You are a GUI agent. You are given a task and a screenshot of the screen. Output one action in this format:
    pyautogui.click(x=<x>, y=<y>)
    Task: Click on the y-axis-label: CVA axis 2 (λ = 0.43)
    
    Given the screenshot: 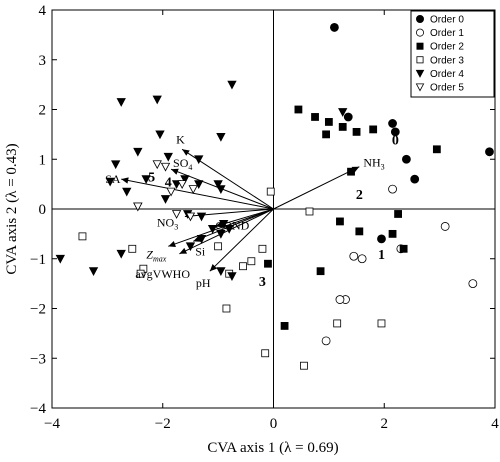 What is the action you would take?
    pyautogui.click(x=12, y=208)
    